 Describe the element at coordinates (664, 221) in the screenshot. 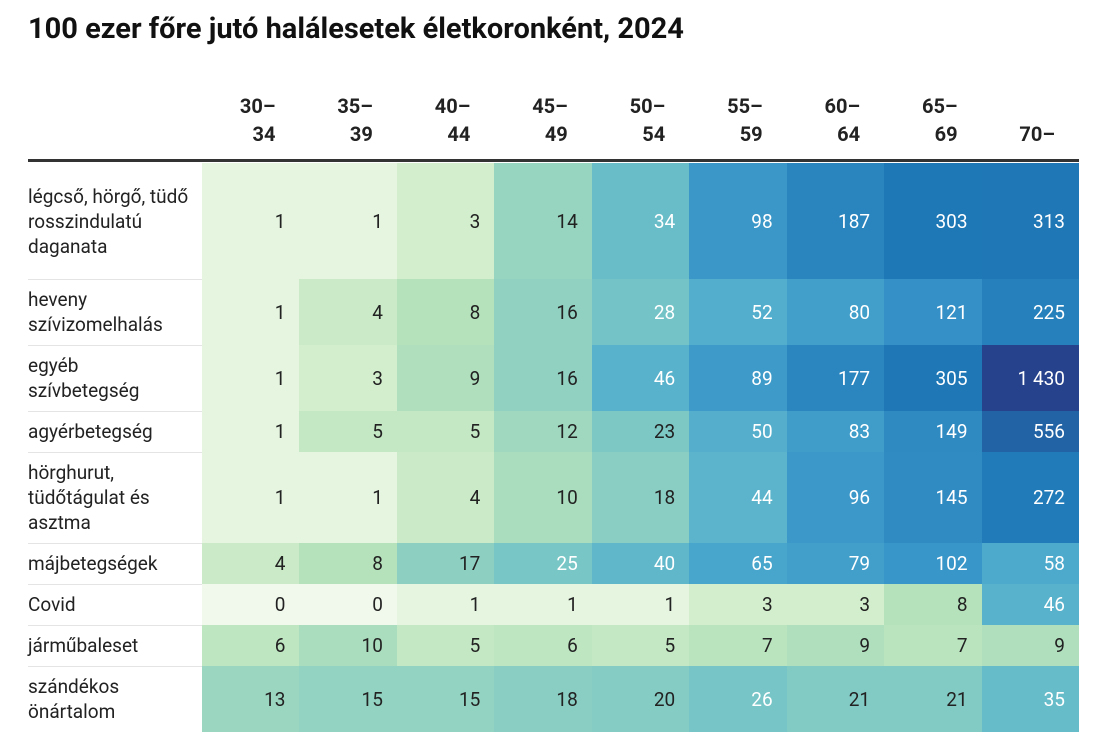

I see `cell-value: 34` at that location.